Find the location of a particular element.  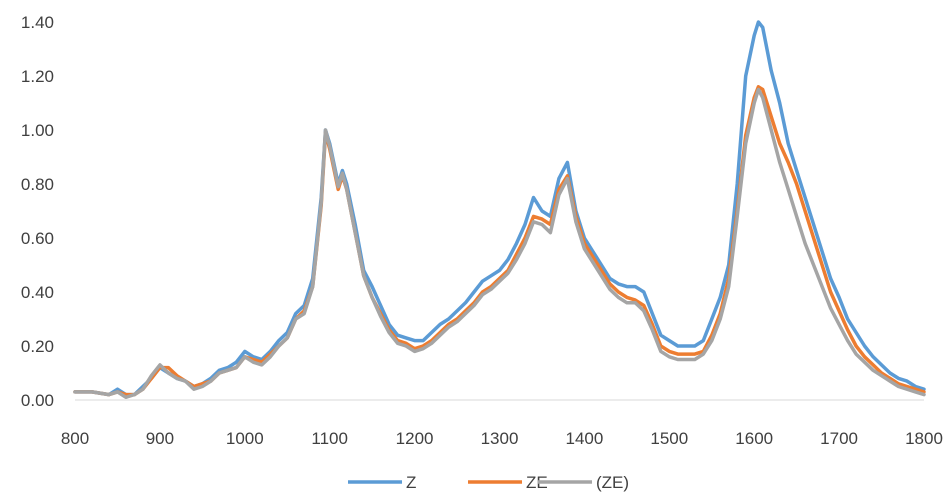

legend-label-3: (ZE) is located at coordinates (612, 482).